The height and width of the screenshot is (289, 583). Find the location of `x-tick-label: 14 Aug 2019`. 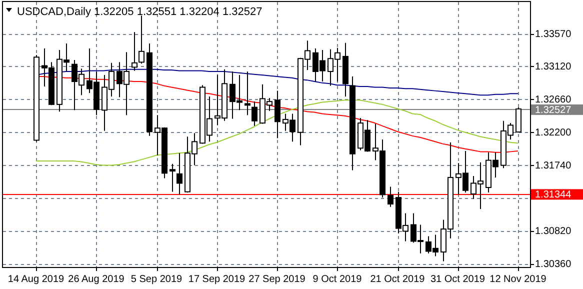

x-tick-label: 14 Aug 2019 is located at coordinates (36, 279).